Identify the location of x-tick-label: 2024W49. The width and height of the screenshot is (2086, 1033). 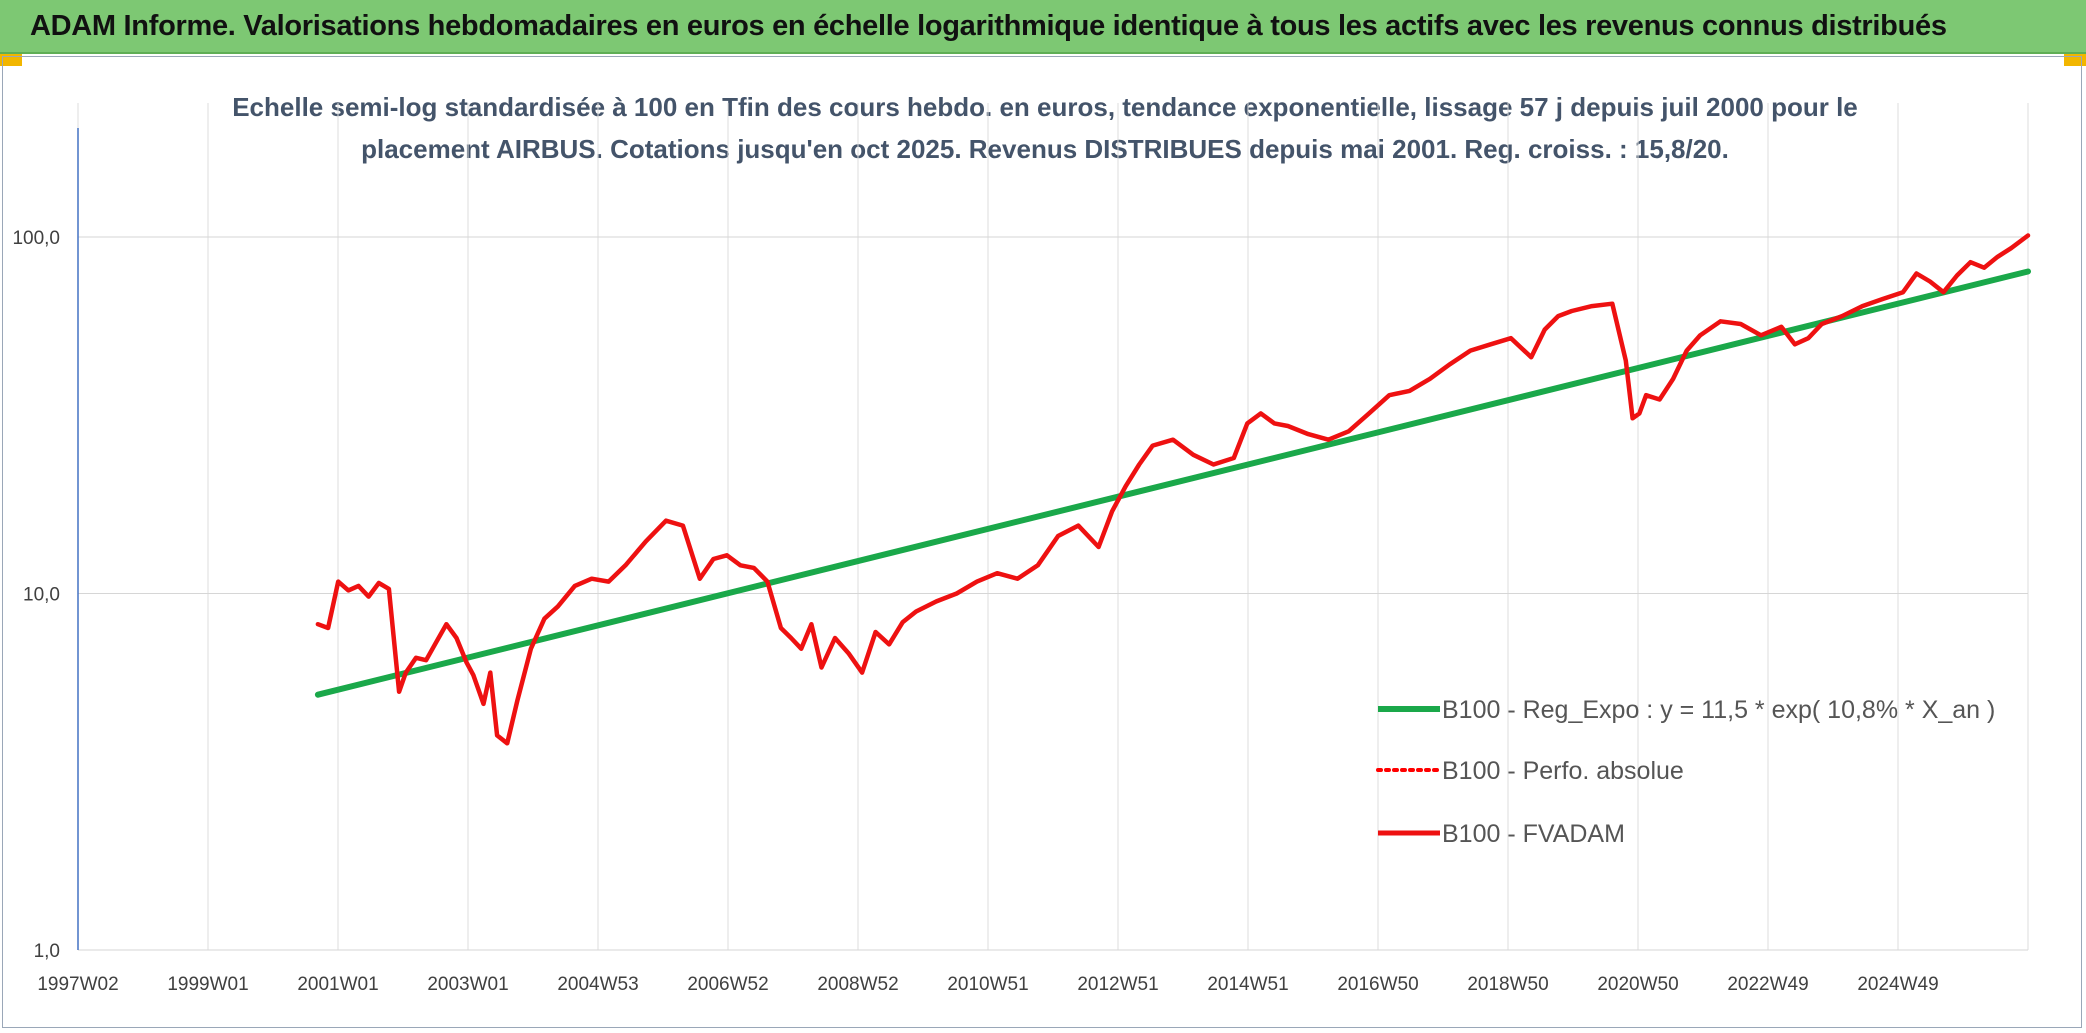
(1897, 984).